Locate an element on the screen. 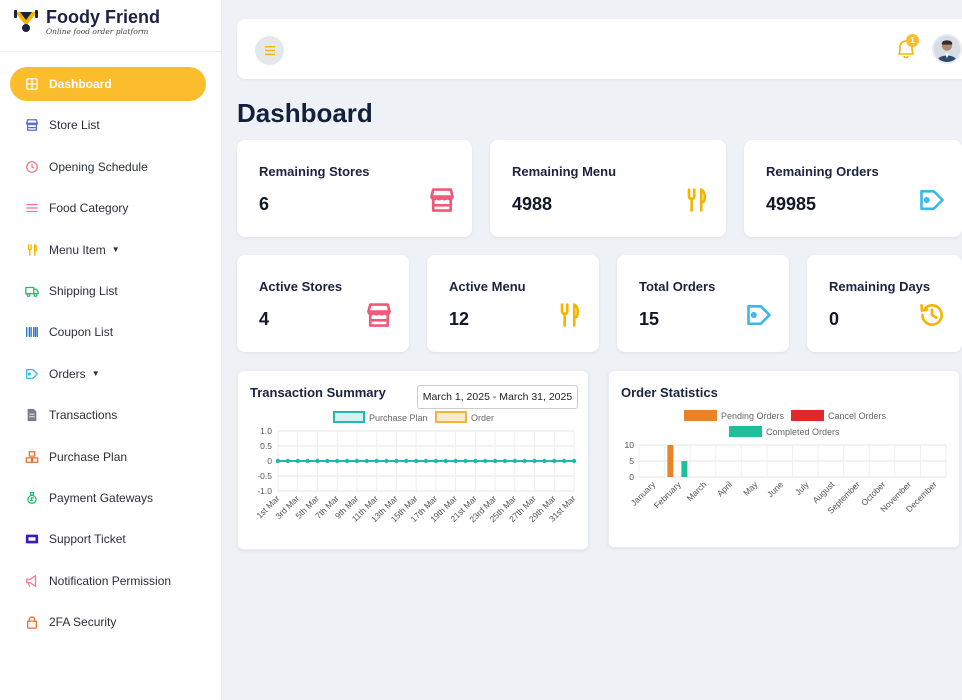 This screenshot has height=700, width=962. transaction-summary-title: Transaction Summary is located at coordinates (318, 392).